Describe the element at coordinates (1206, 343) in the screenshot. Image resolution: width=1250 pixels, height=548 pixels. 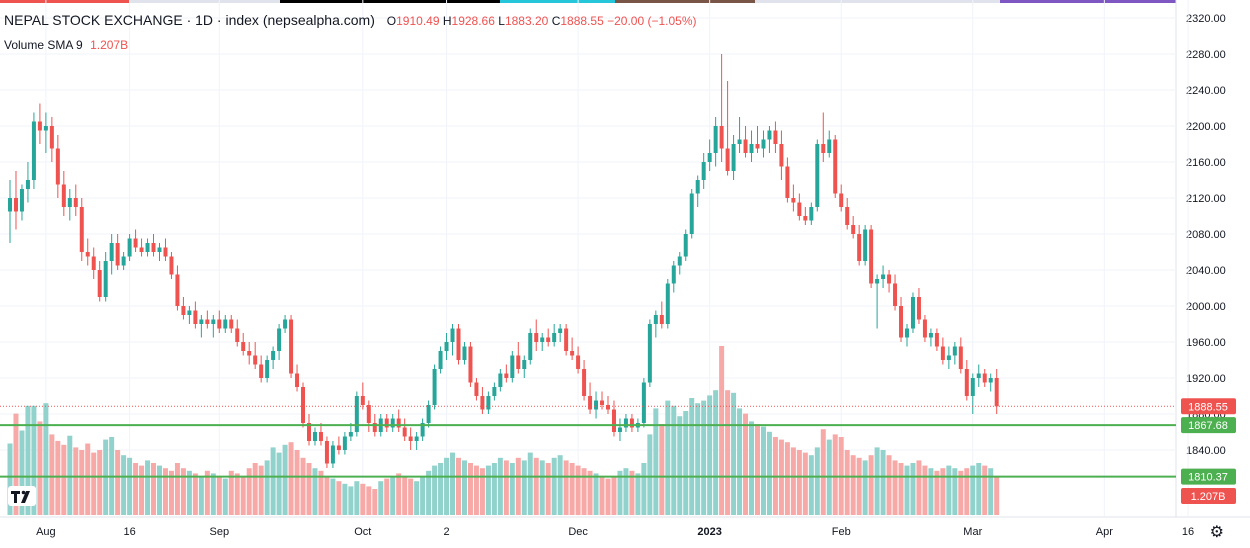
I see `y-tick-label: 1960.00` at that location.